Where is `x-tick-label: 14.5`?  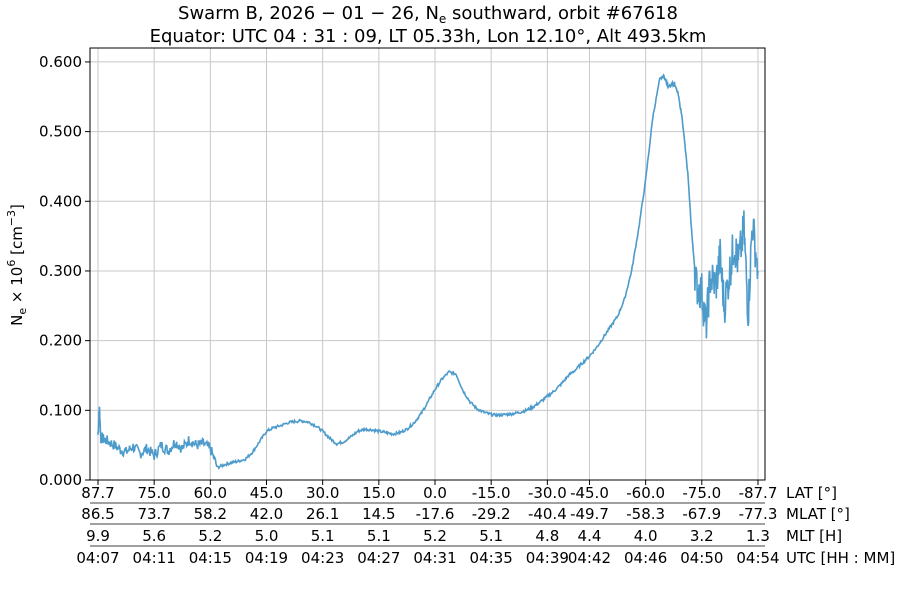 x-tick-label: 14.5 is located at coordinates (378, 514).